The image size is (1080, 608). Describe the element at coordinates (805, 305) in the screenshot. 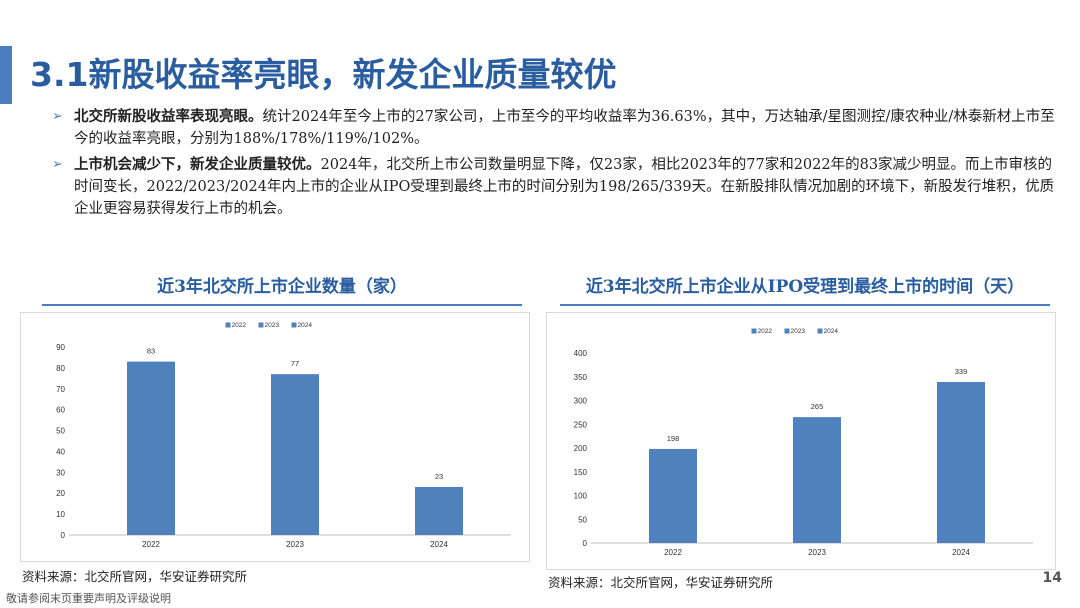

I see `chart-title-rule-right` at that location.